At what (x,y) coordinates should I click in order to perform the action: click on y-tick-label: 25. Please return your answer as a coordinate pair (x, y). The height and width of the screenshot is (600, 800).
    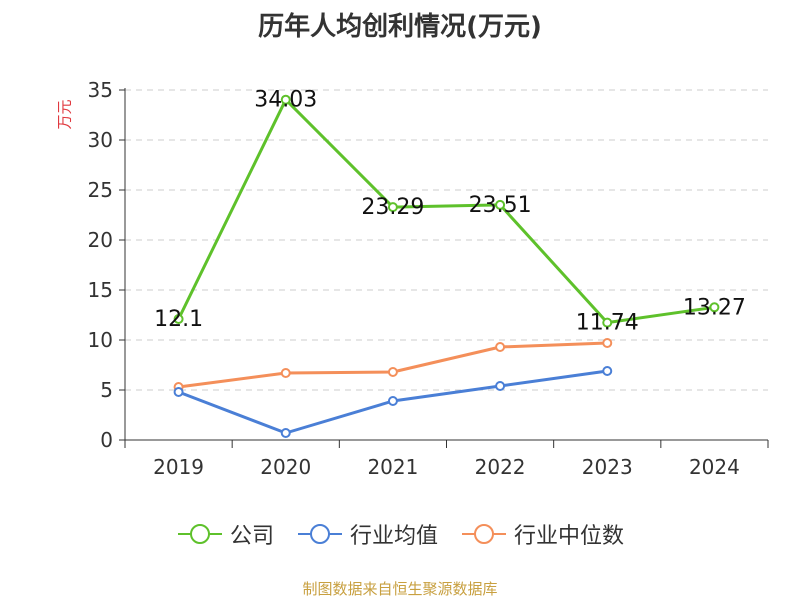
    Looking at the image, I should click on (100, 190).